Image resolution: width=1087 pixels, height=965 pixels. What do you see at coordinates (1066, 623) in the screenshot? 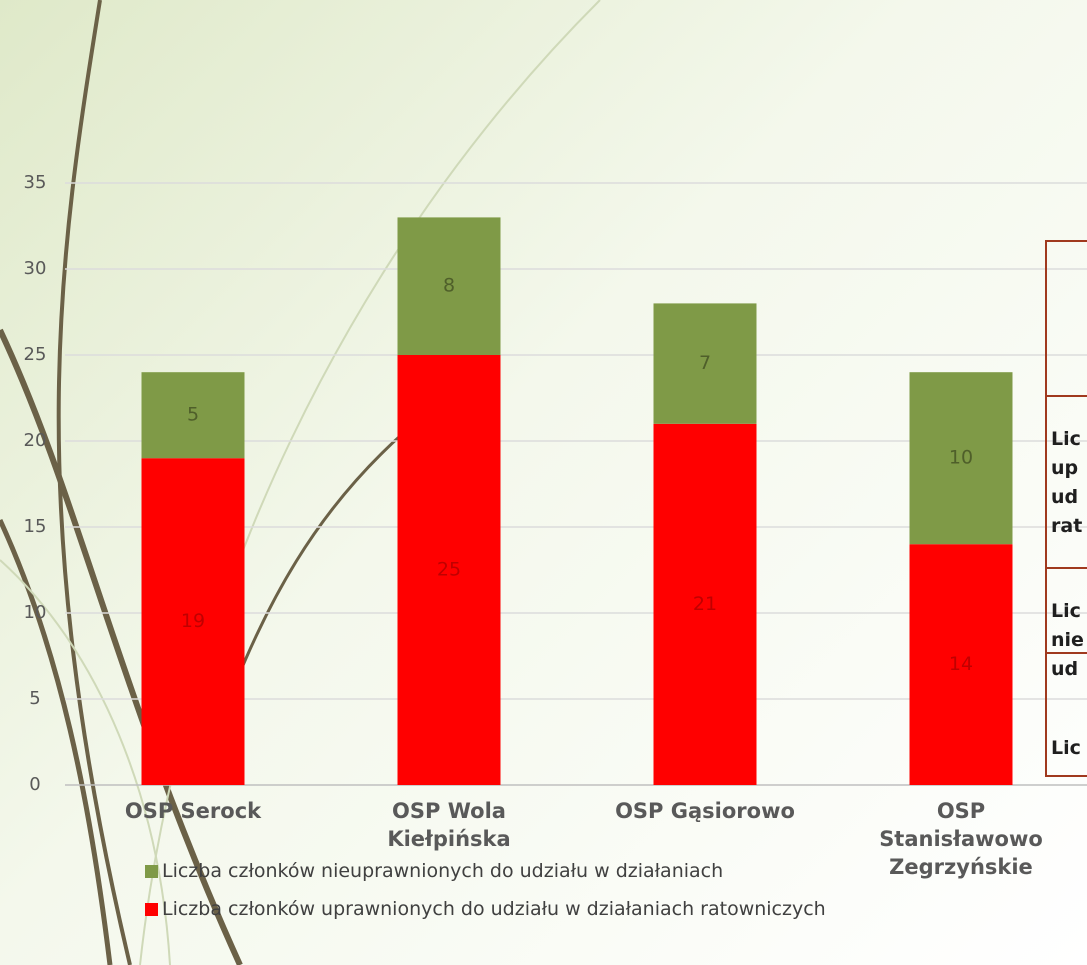
I see `table-cell: Lic nie ud` at bounding box center [1066, 623].